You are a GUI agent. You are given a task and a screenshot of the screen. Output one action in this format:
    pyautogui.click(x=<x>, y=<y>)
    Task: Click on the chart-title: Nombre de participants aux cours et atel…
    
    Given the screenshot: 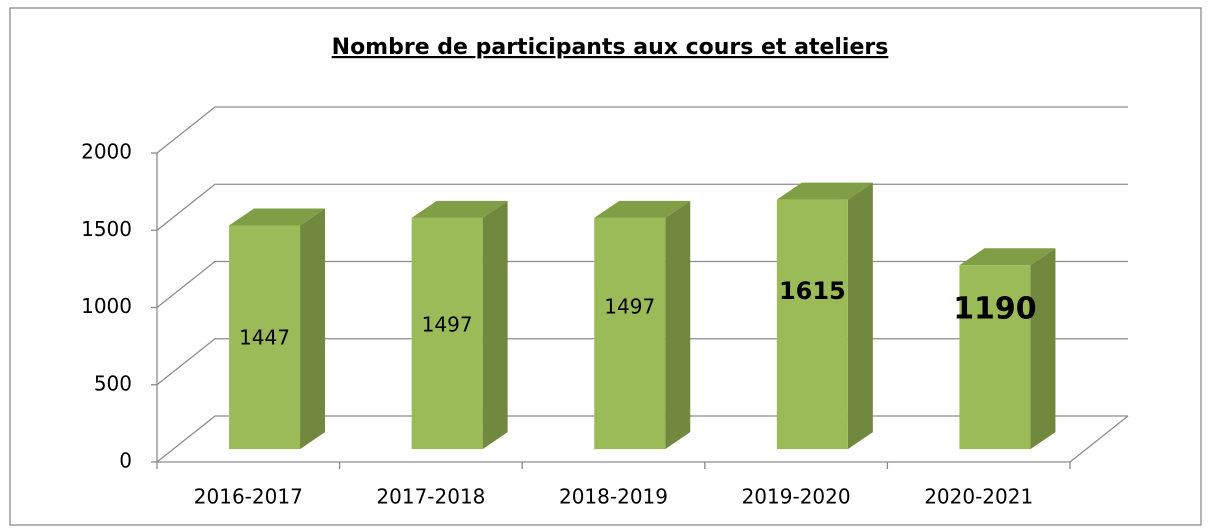 What is the action you would take?
    pyautogui.click(x=610, y=47)
    